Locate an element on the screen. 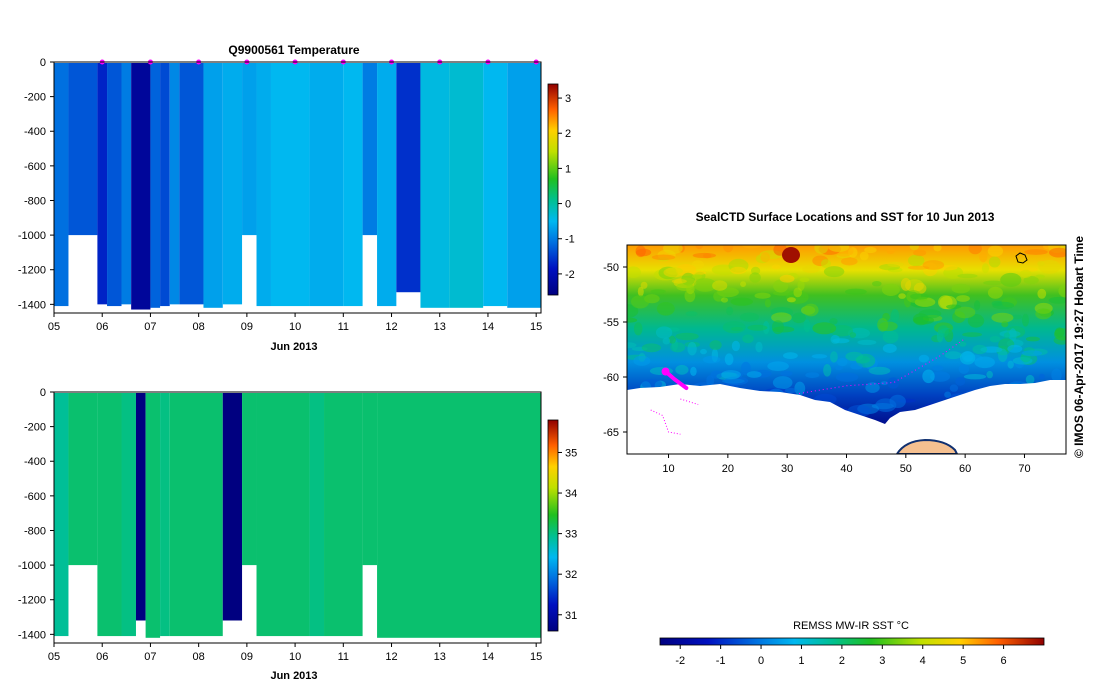  lat-tick-label: -55 is located at coordinates (611, 323).